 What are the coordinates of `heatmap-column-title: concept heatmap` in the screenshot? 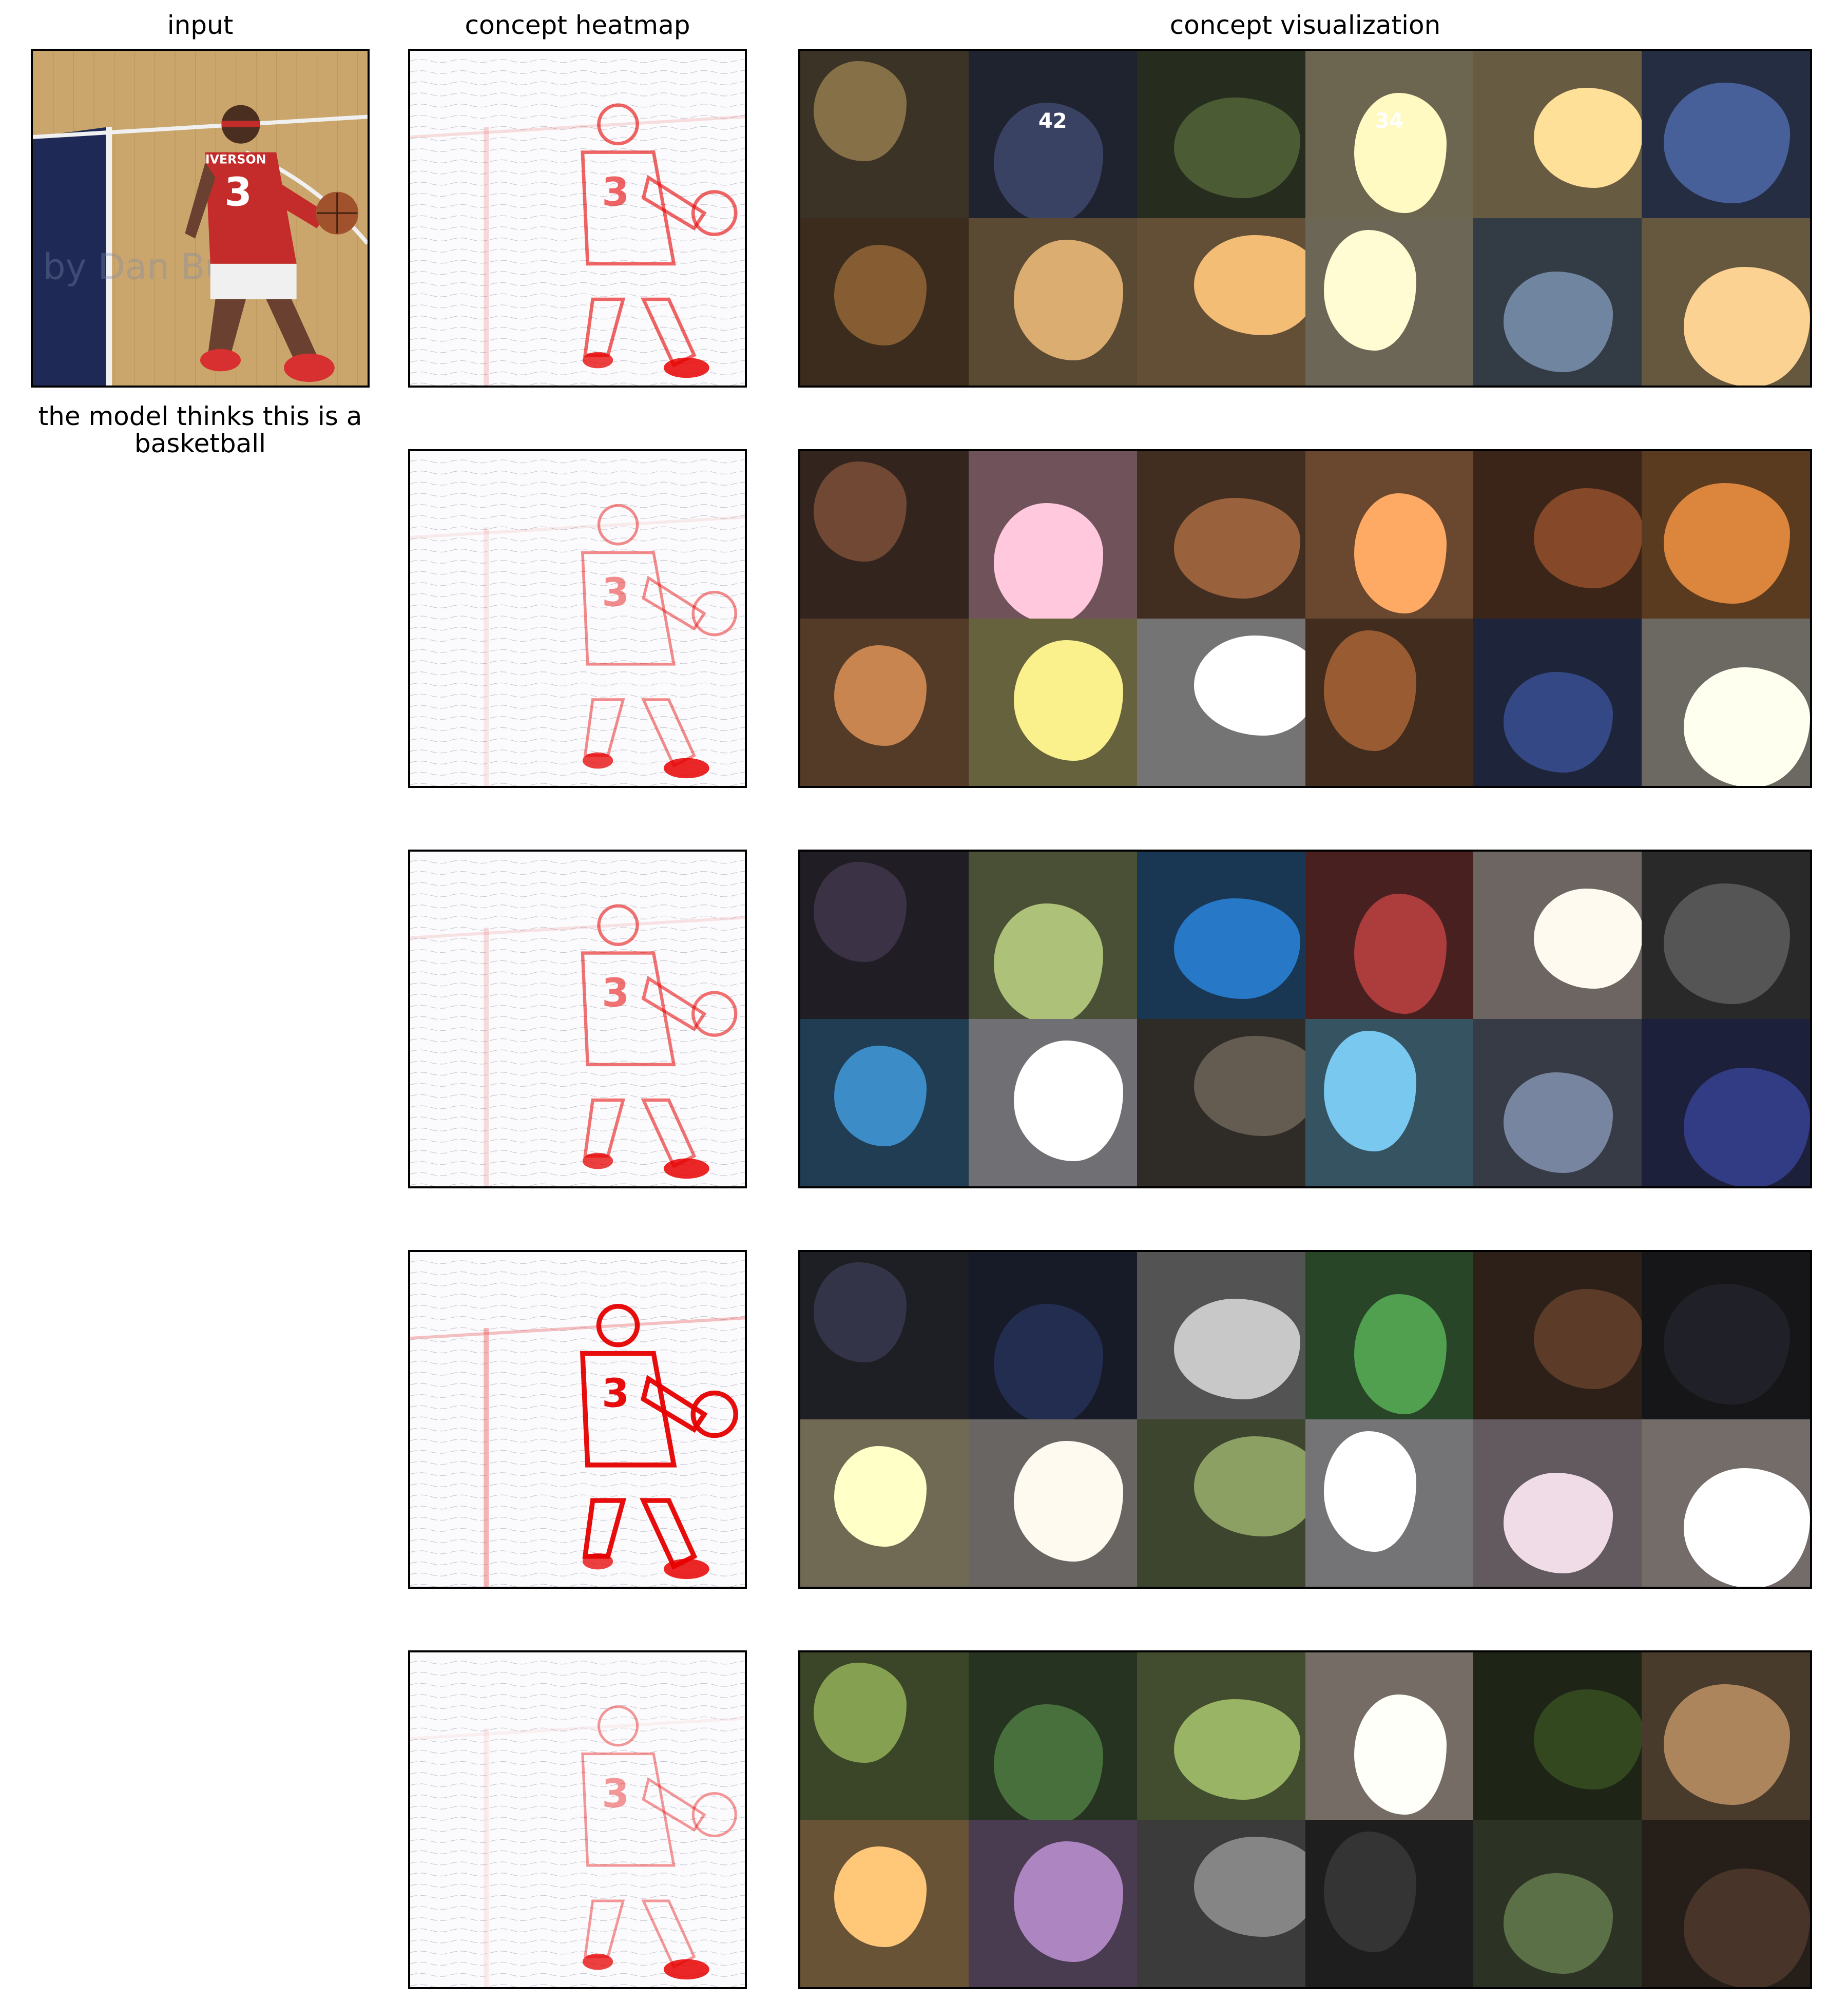 It's located at (577, 25).